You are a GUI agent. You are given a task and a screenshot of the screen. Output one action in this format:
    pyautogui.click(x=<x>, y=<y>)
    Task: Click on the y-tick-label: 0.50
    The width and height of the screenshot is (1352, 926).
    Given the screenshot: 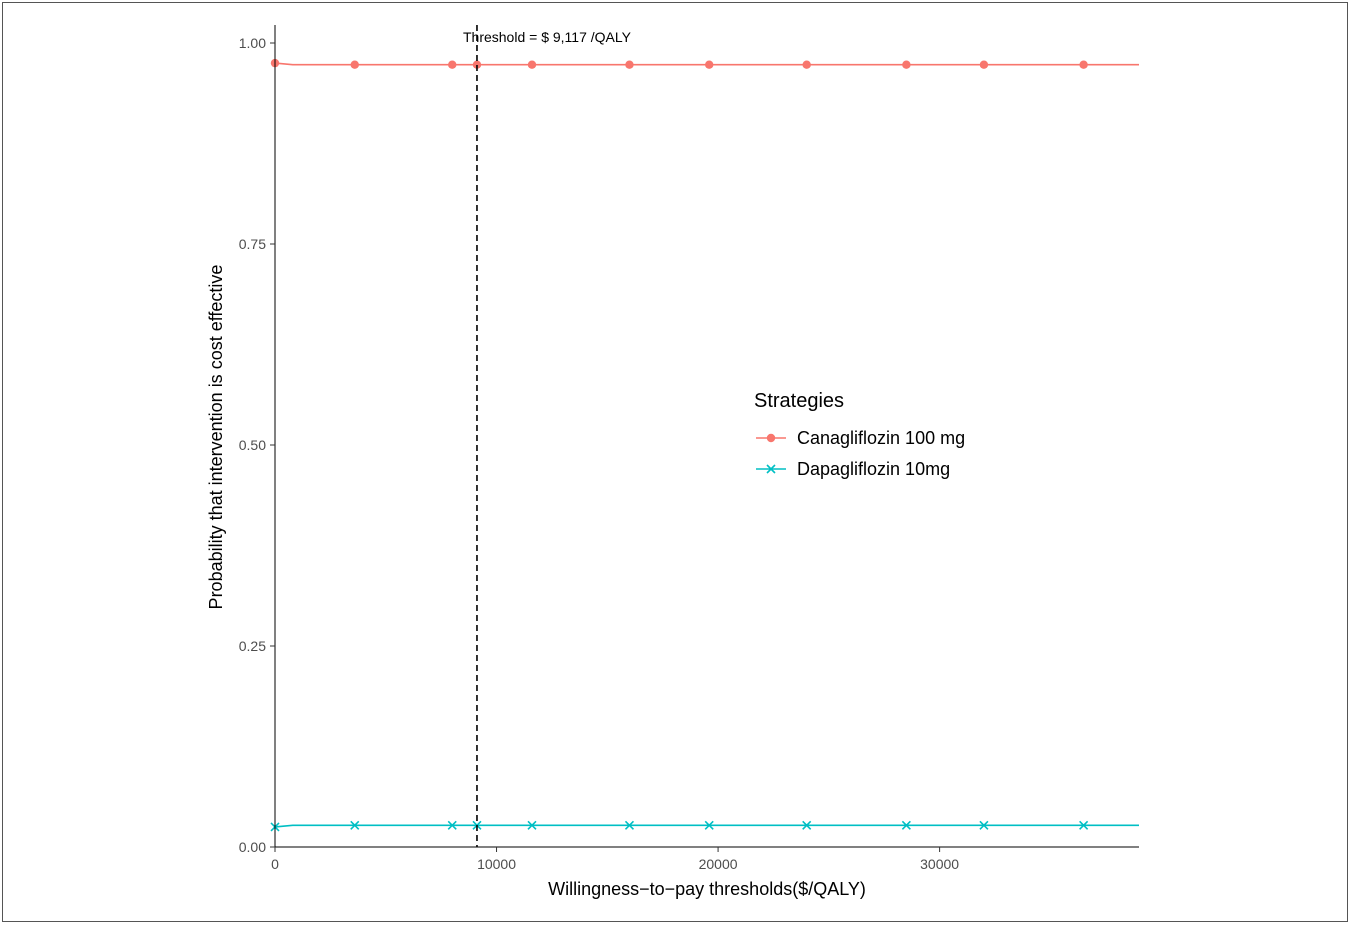 What is the action you would take?
    pyautogui.click(x=252, y=445)
    